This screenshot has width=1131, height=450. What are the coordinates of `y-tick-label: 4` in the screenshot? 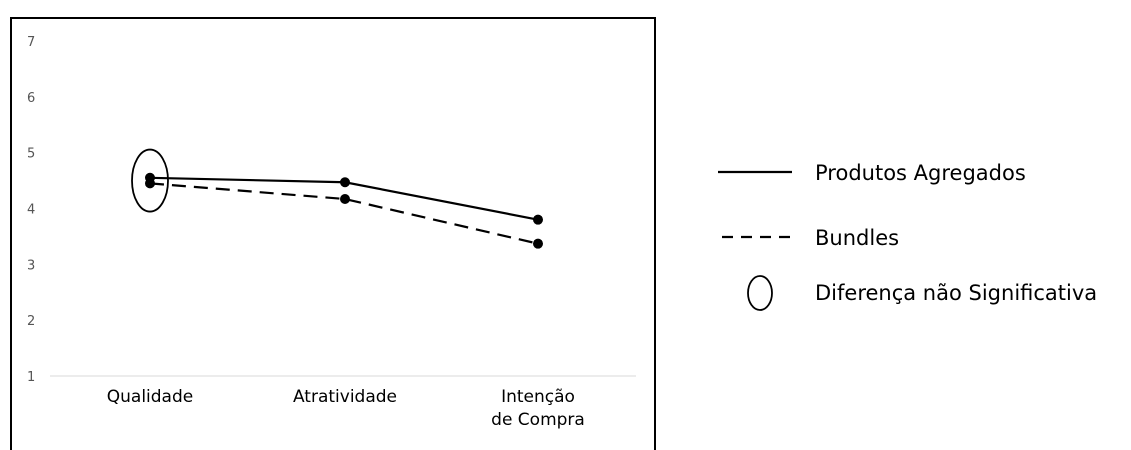 It's located at (31, 210).